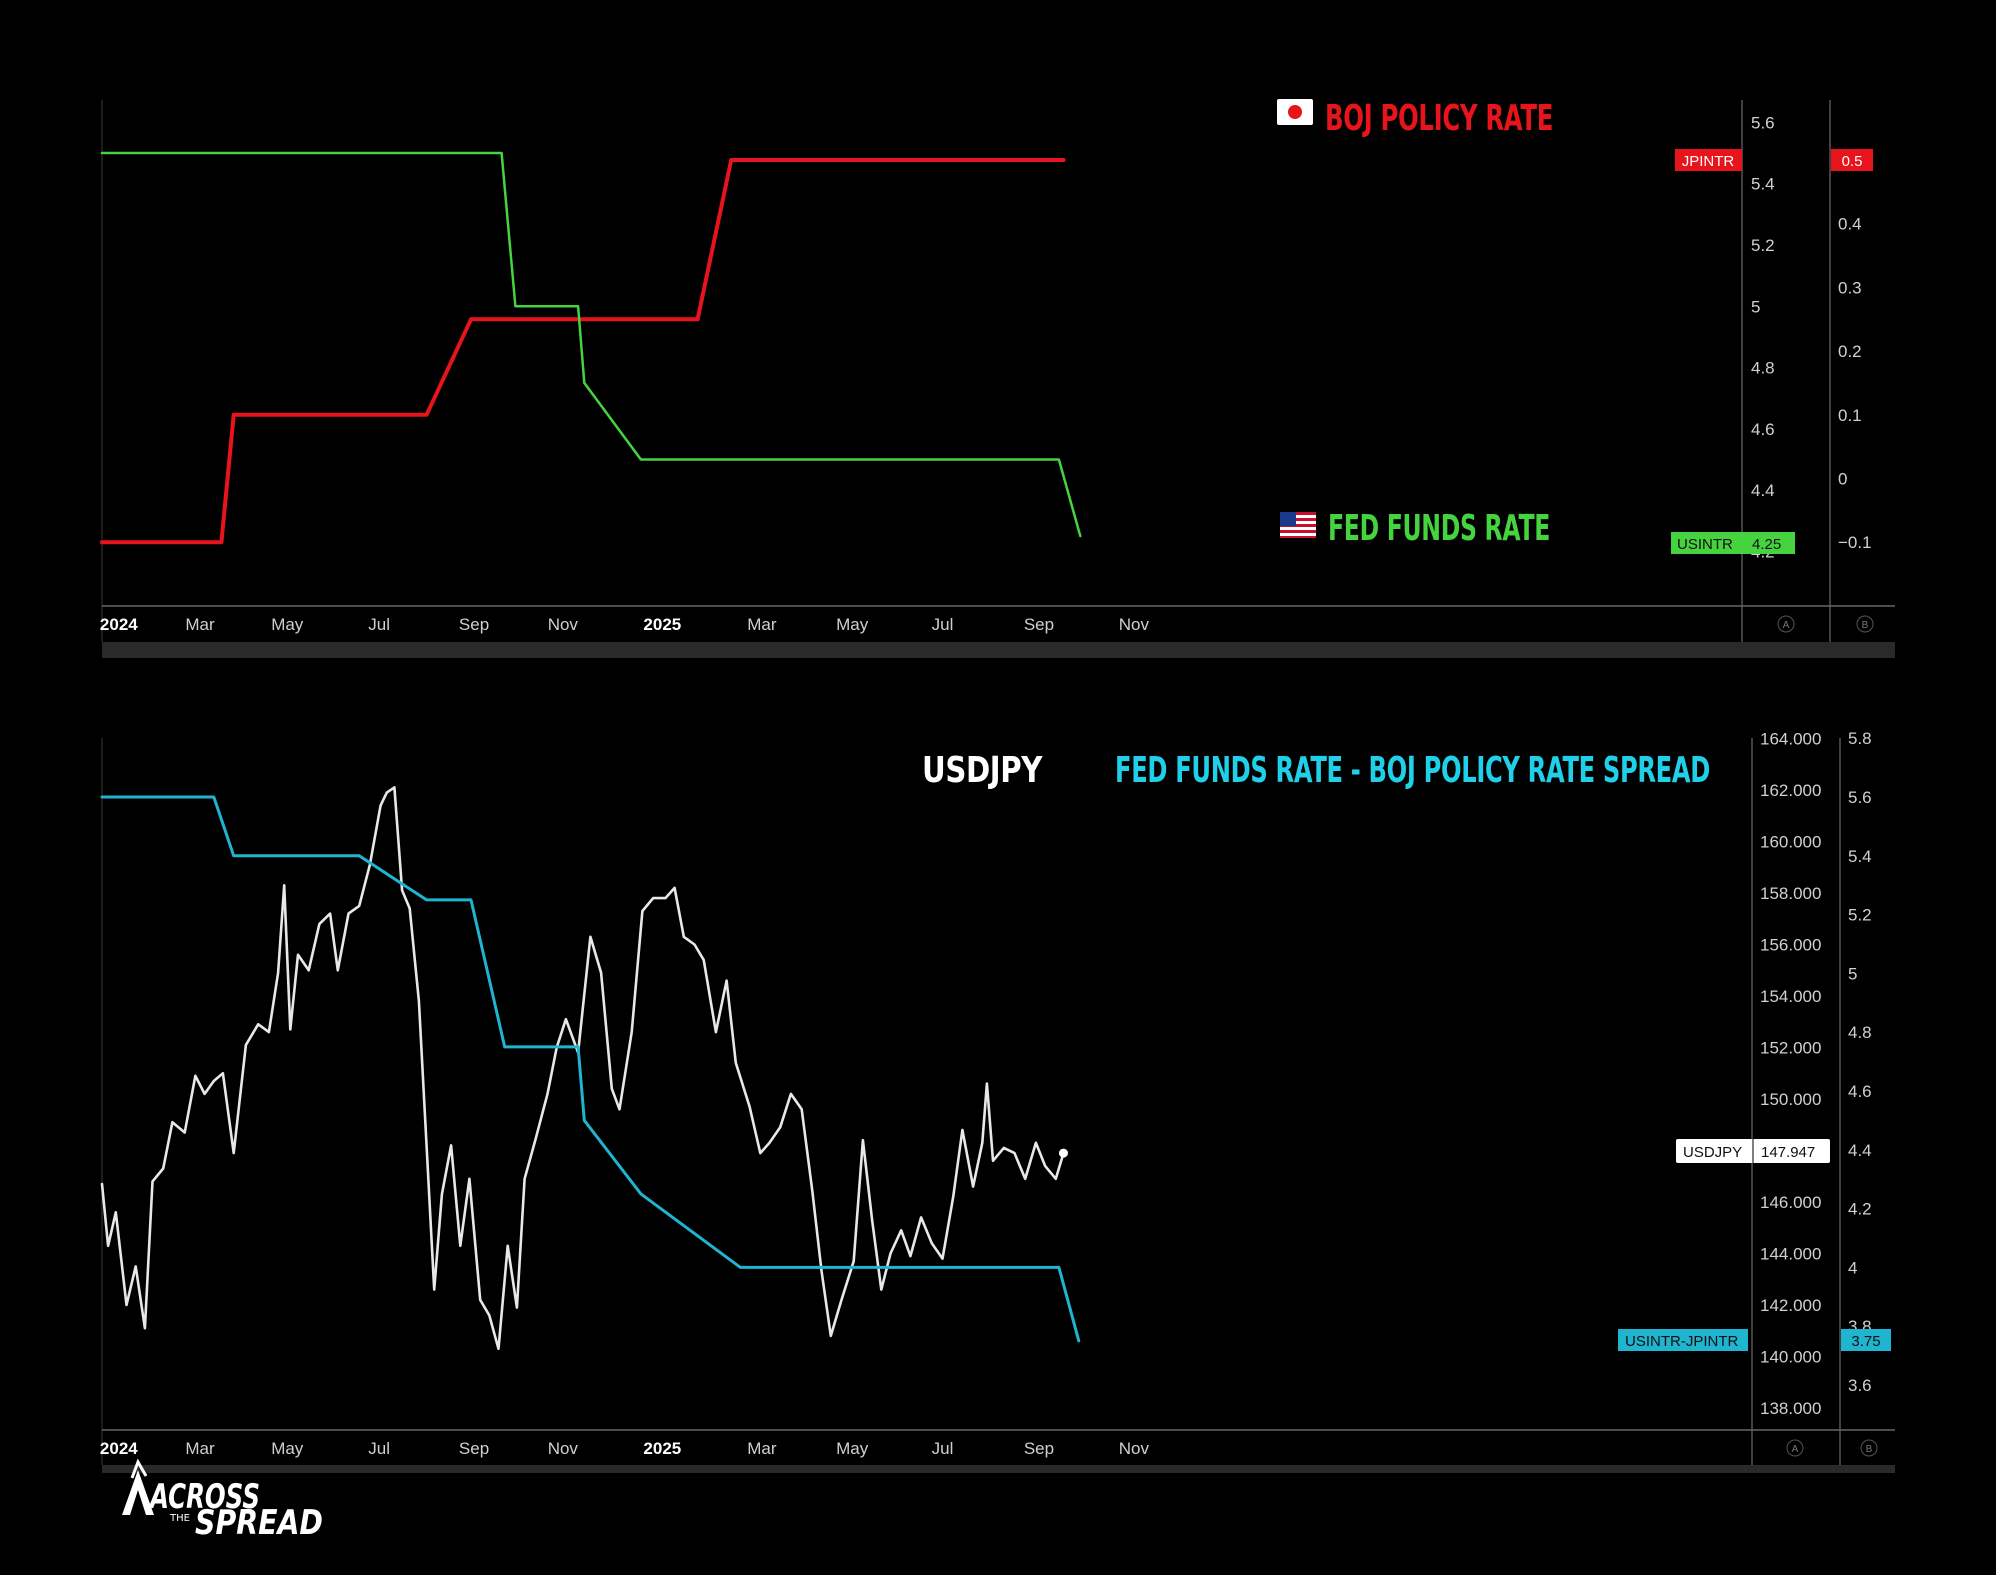 The height and width of the screenshot is (1575, 1996). Describe the element at coordinates (1860, 797) in the screenshot. I see `axis-b-tick-label: 5.6` at that location.